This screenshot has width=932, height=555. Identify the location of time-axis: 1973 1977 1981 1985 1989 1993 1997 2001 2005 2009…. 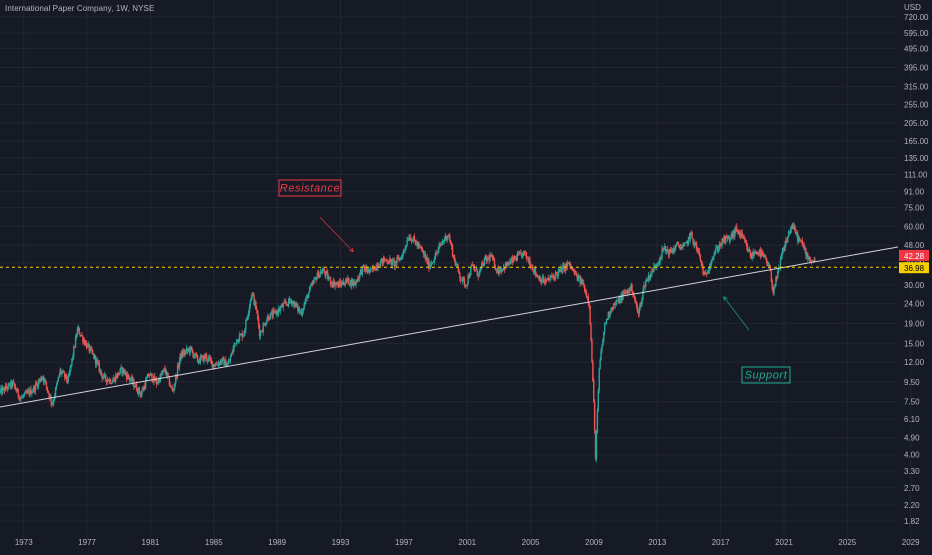
(467, 542).